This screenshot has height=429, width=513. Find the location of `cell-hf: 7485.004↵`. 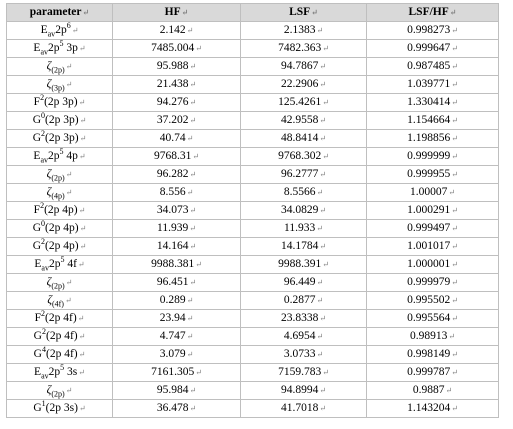

cell-hf: 7485.004↵ is located at coordinates (176, 48).